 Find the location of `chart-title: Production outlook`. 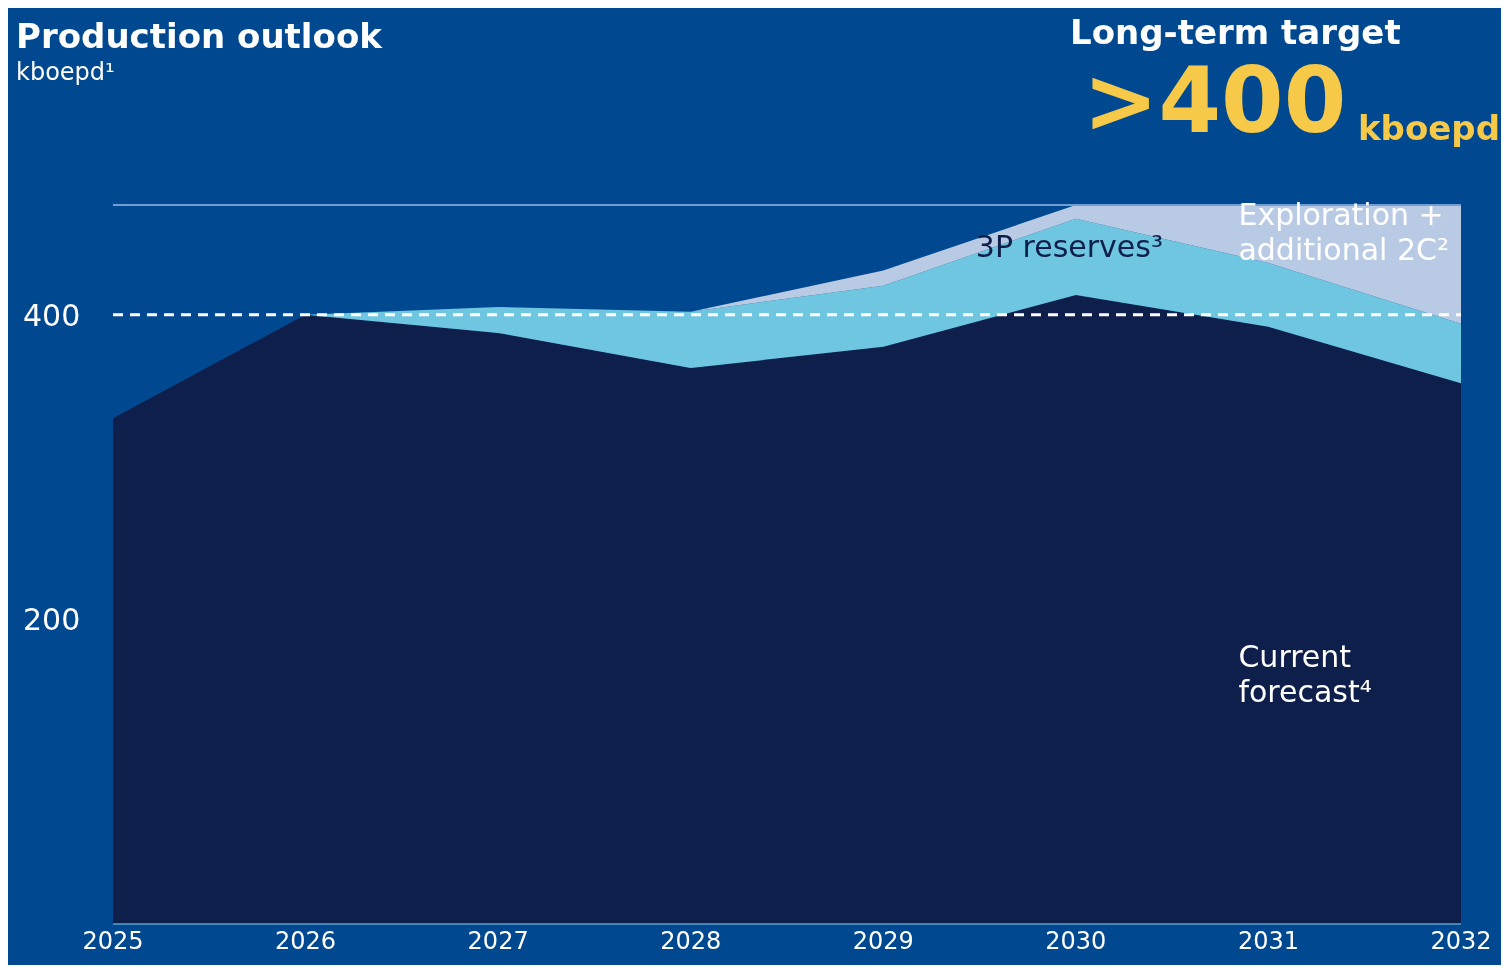

chart-title: Production outlook is located at coordinates (199, 36).